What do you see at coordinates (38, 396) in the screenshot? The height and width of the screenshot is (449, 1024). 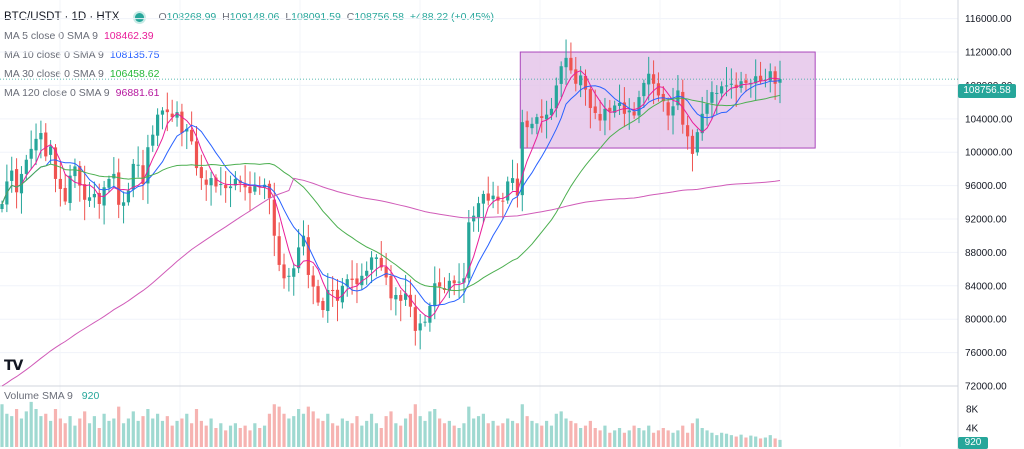 I see `volume-label: Volume SMA 9` at bounding box center [38, 396].